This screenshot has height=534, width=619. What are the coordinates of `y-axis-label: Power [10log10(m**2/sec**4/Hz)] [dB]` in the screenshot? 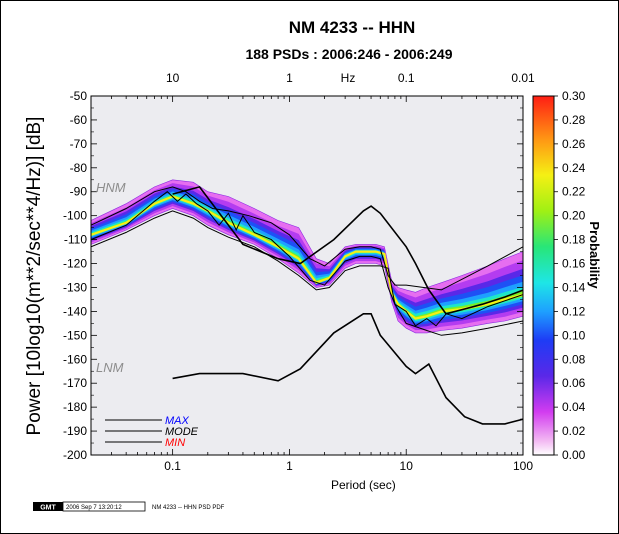 It's located at (34, 276).